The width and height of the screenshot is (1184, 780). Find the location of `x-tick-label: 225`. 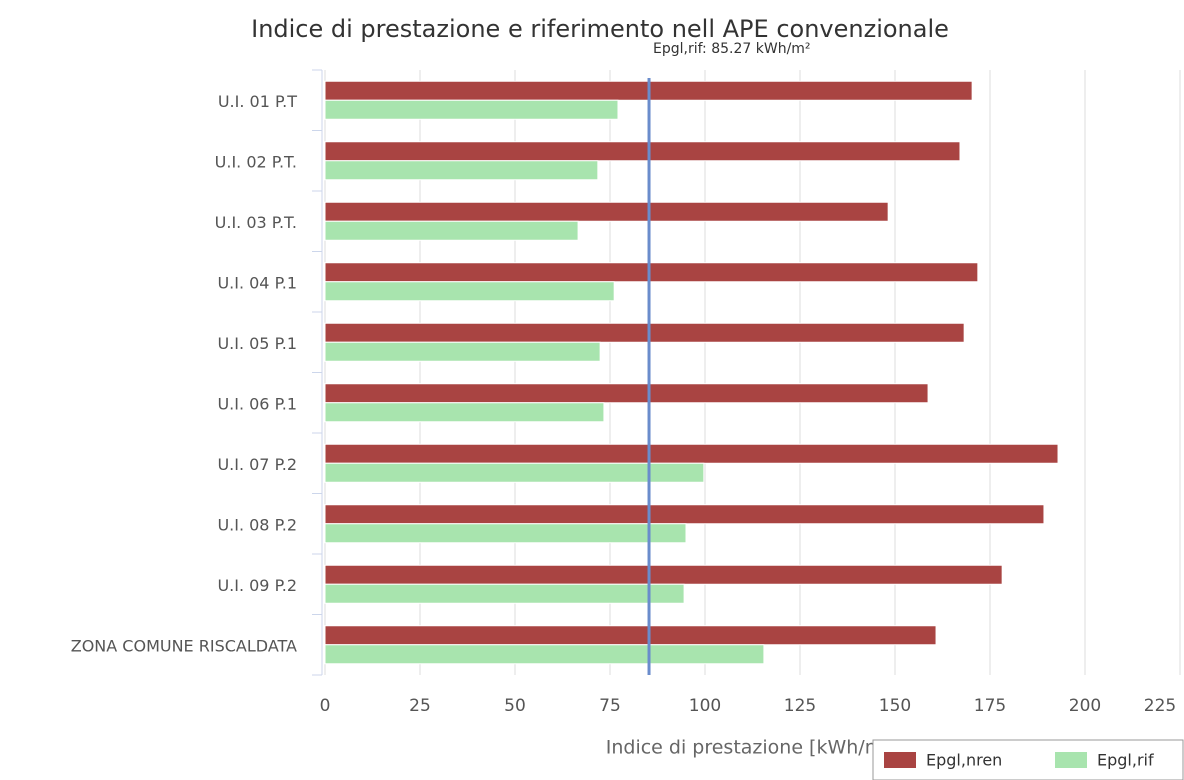

x-tick-label: 225 is located at coordinates (1160, 706).